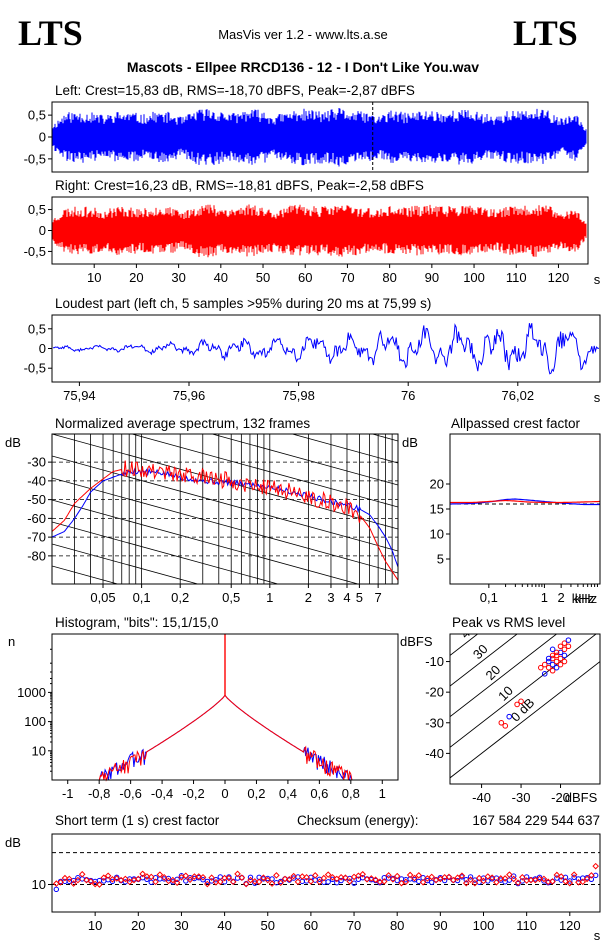 This screenshot has width=606, height=946. What do you see at coordinates (397, 925) in the screenshot?
I see `short-term-xtick-label: 80` at bounding box center [397, 925].